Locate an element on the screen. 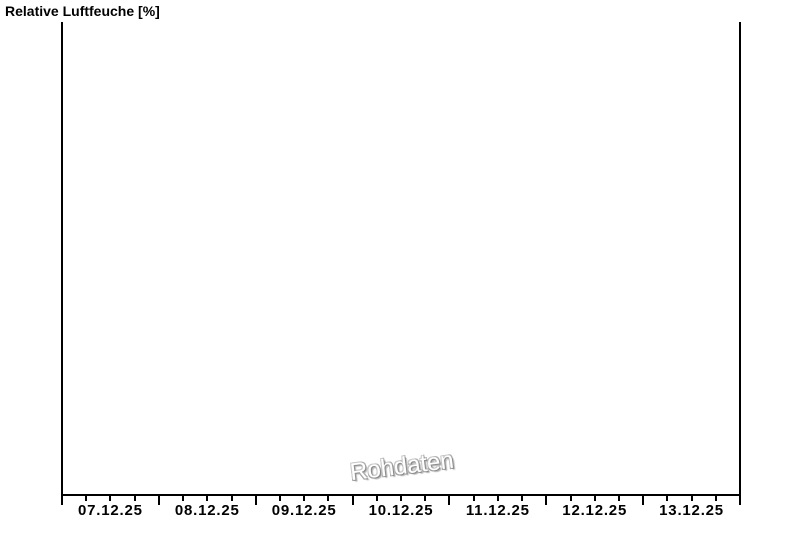 This screenshot has width=800, height=550. x-axis-label: 10.12.25 is located at coordinates (401, 510).